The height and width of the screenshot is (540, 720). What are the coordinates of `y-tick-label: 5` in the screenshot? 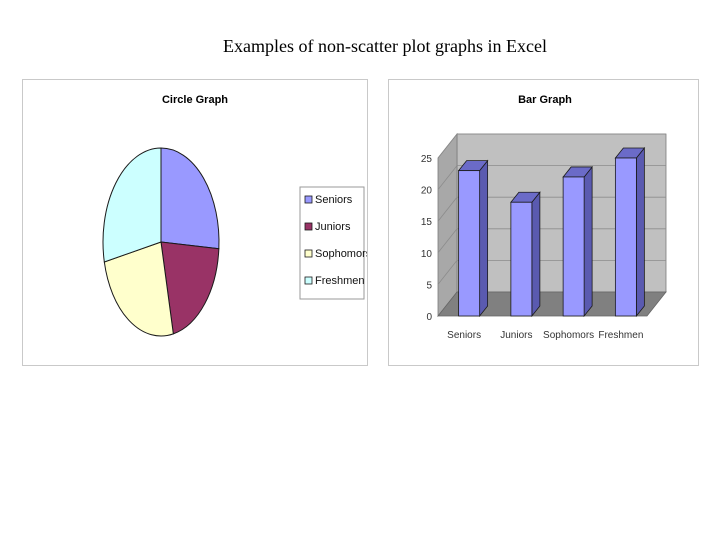 It's located at (429, 285).